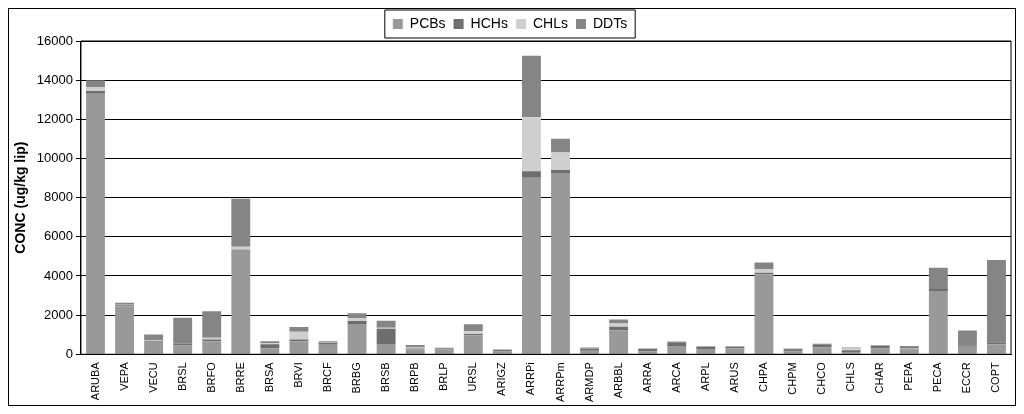 The image size is (1024, 414). I want to click on x-tick-label: ARUS, so click(733, 377).